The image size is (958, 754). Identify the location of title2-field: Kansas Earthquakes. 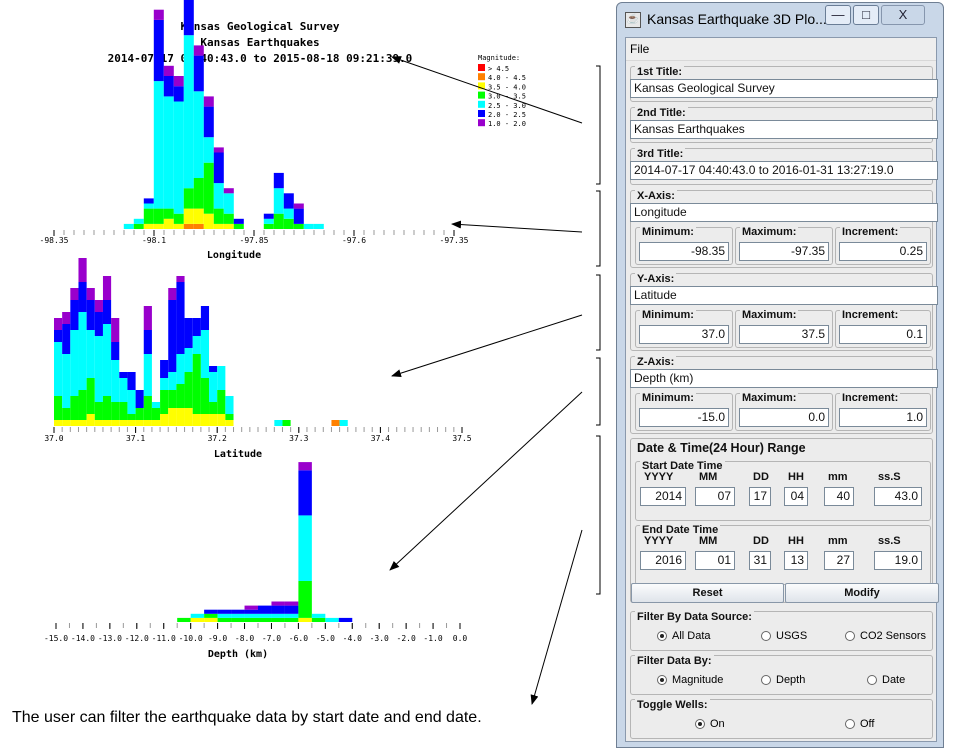
(784, 129).